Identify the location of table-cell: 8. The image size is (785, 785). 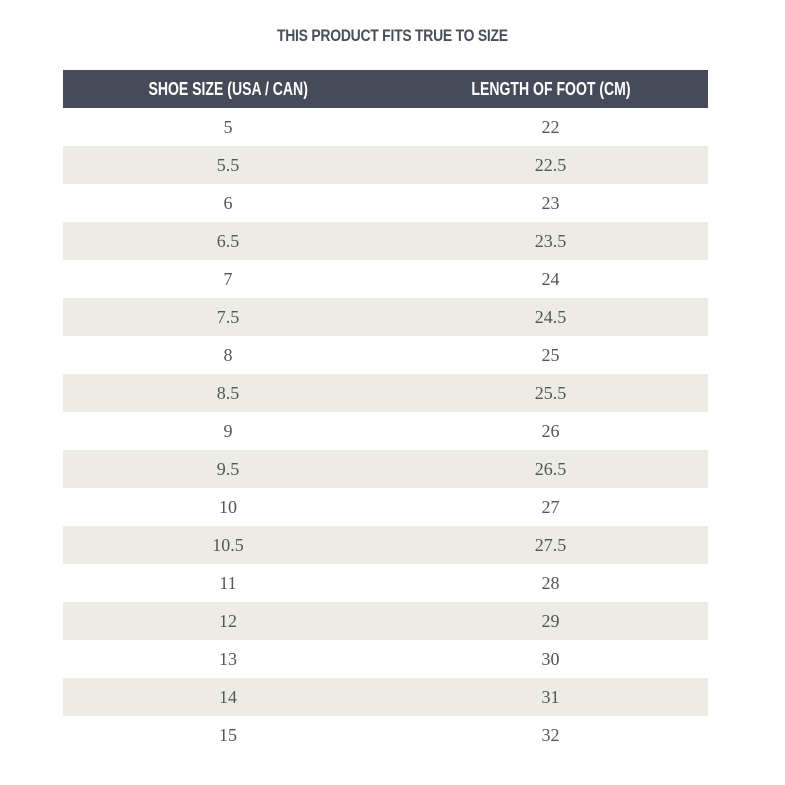
(228, 354).